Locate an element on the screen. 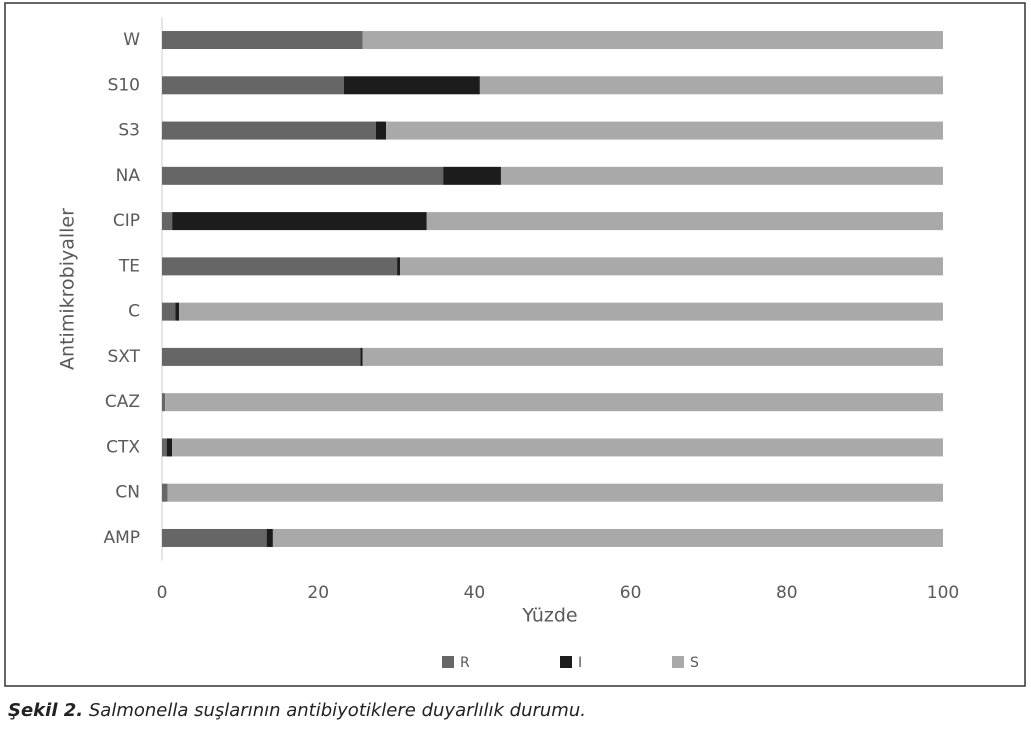 Image resolution: width=1031 pixels, height=735 pixels. y-tick-label: CAZ is located at coordinates (122, 402).